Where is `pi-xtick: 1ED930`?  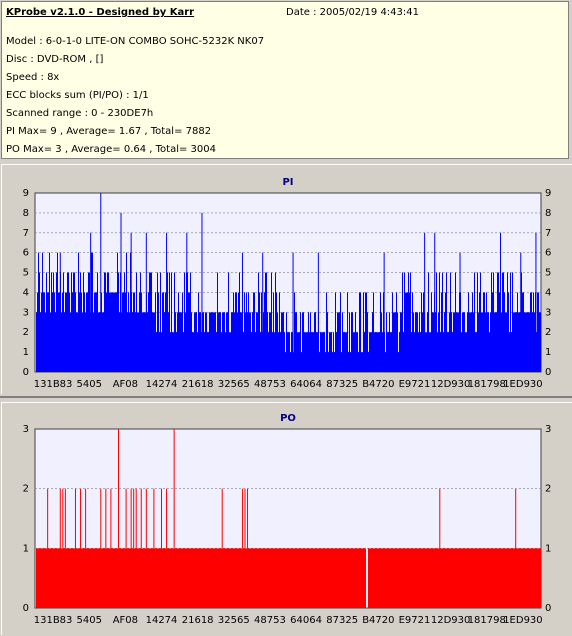
pi-xtick: 1ED930 is located at coordinates (522, 384).